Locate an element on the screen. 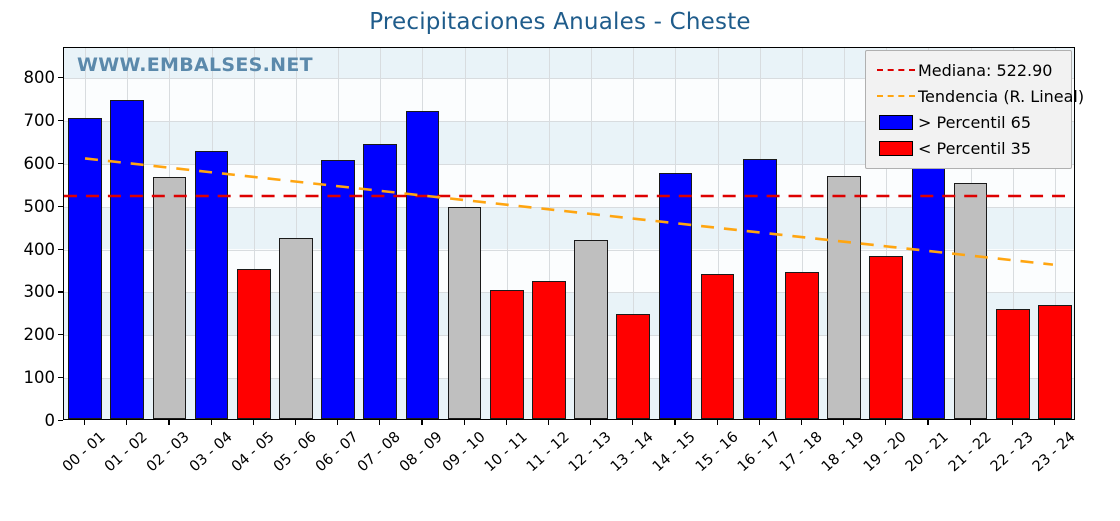 The image size is (1120, 521). y-tick-label: 100 is located at coordinates (39, 378).